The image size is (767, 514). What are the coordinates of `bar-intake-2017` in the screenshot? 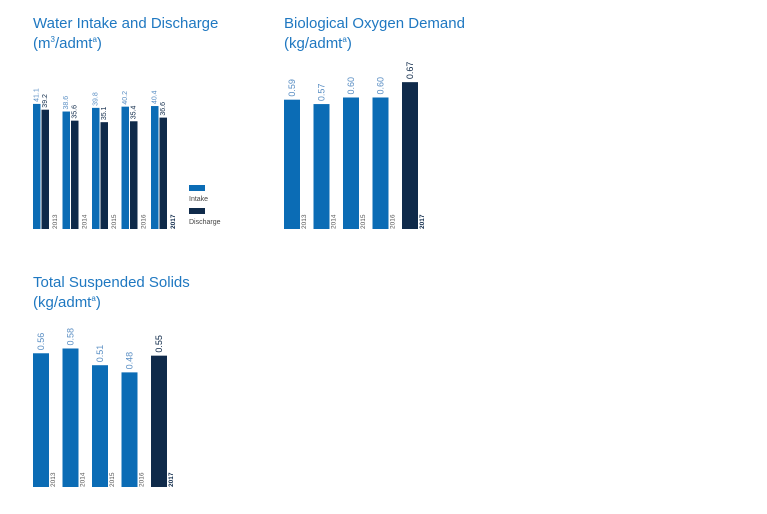 It's located at (155, 167).